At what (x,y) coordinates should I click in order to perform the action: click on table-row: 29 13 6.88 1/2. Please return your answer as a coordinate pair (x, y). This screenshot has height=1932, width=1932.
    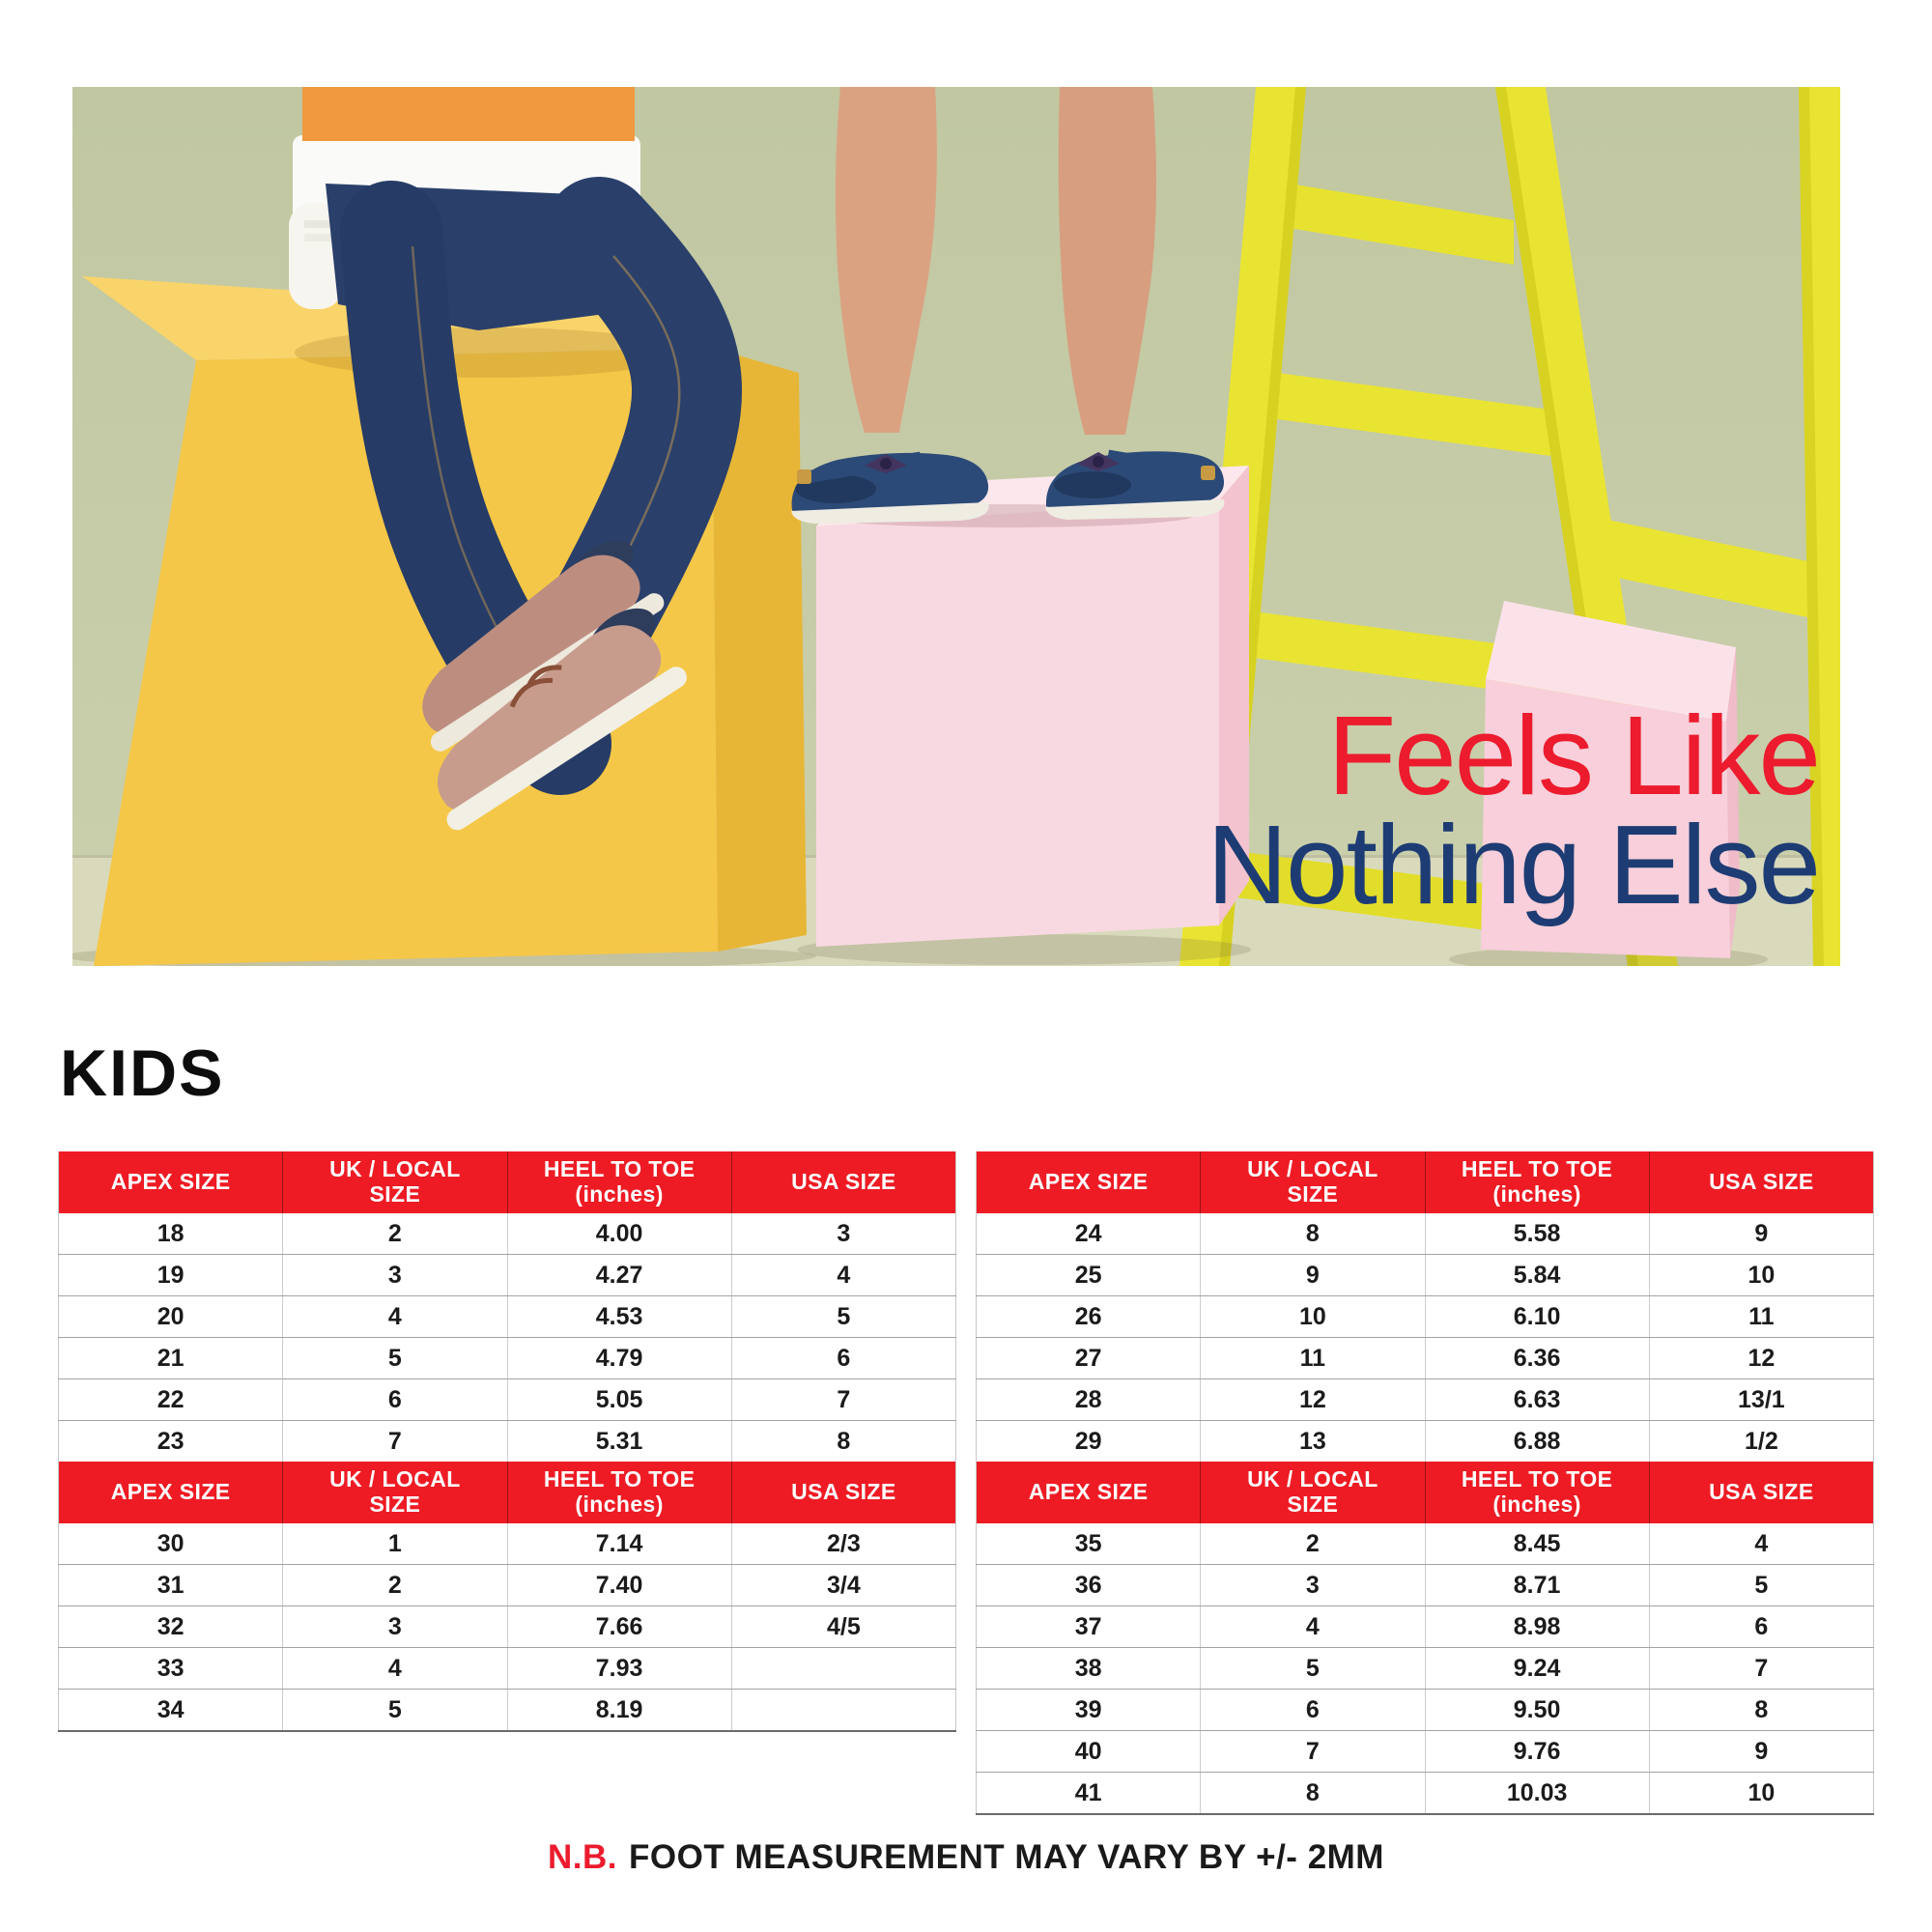
    Looking at the image, I should click on (1425, 1441).